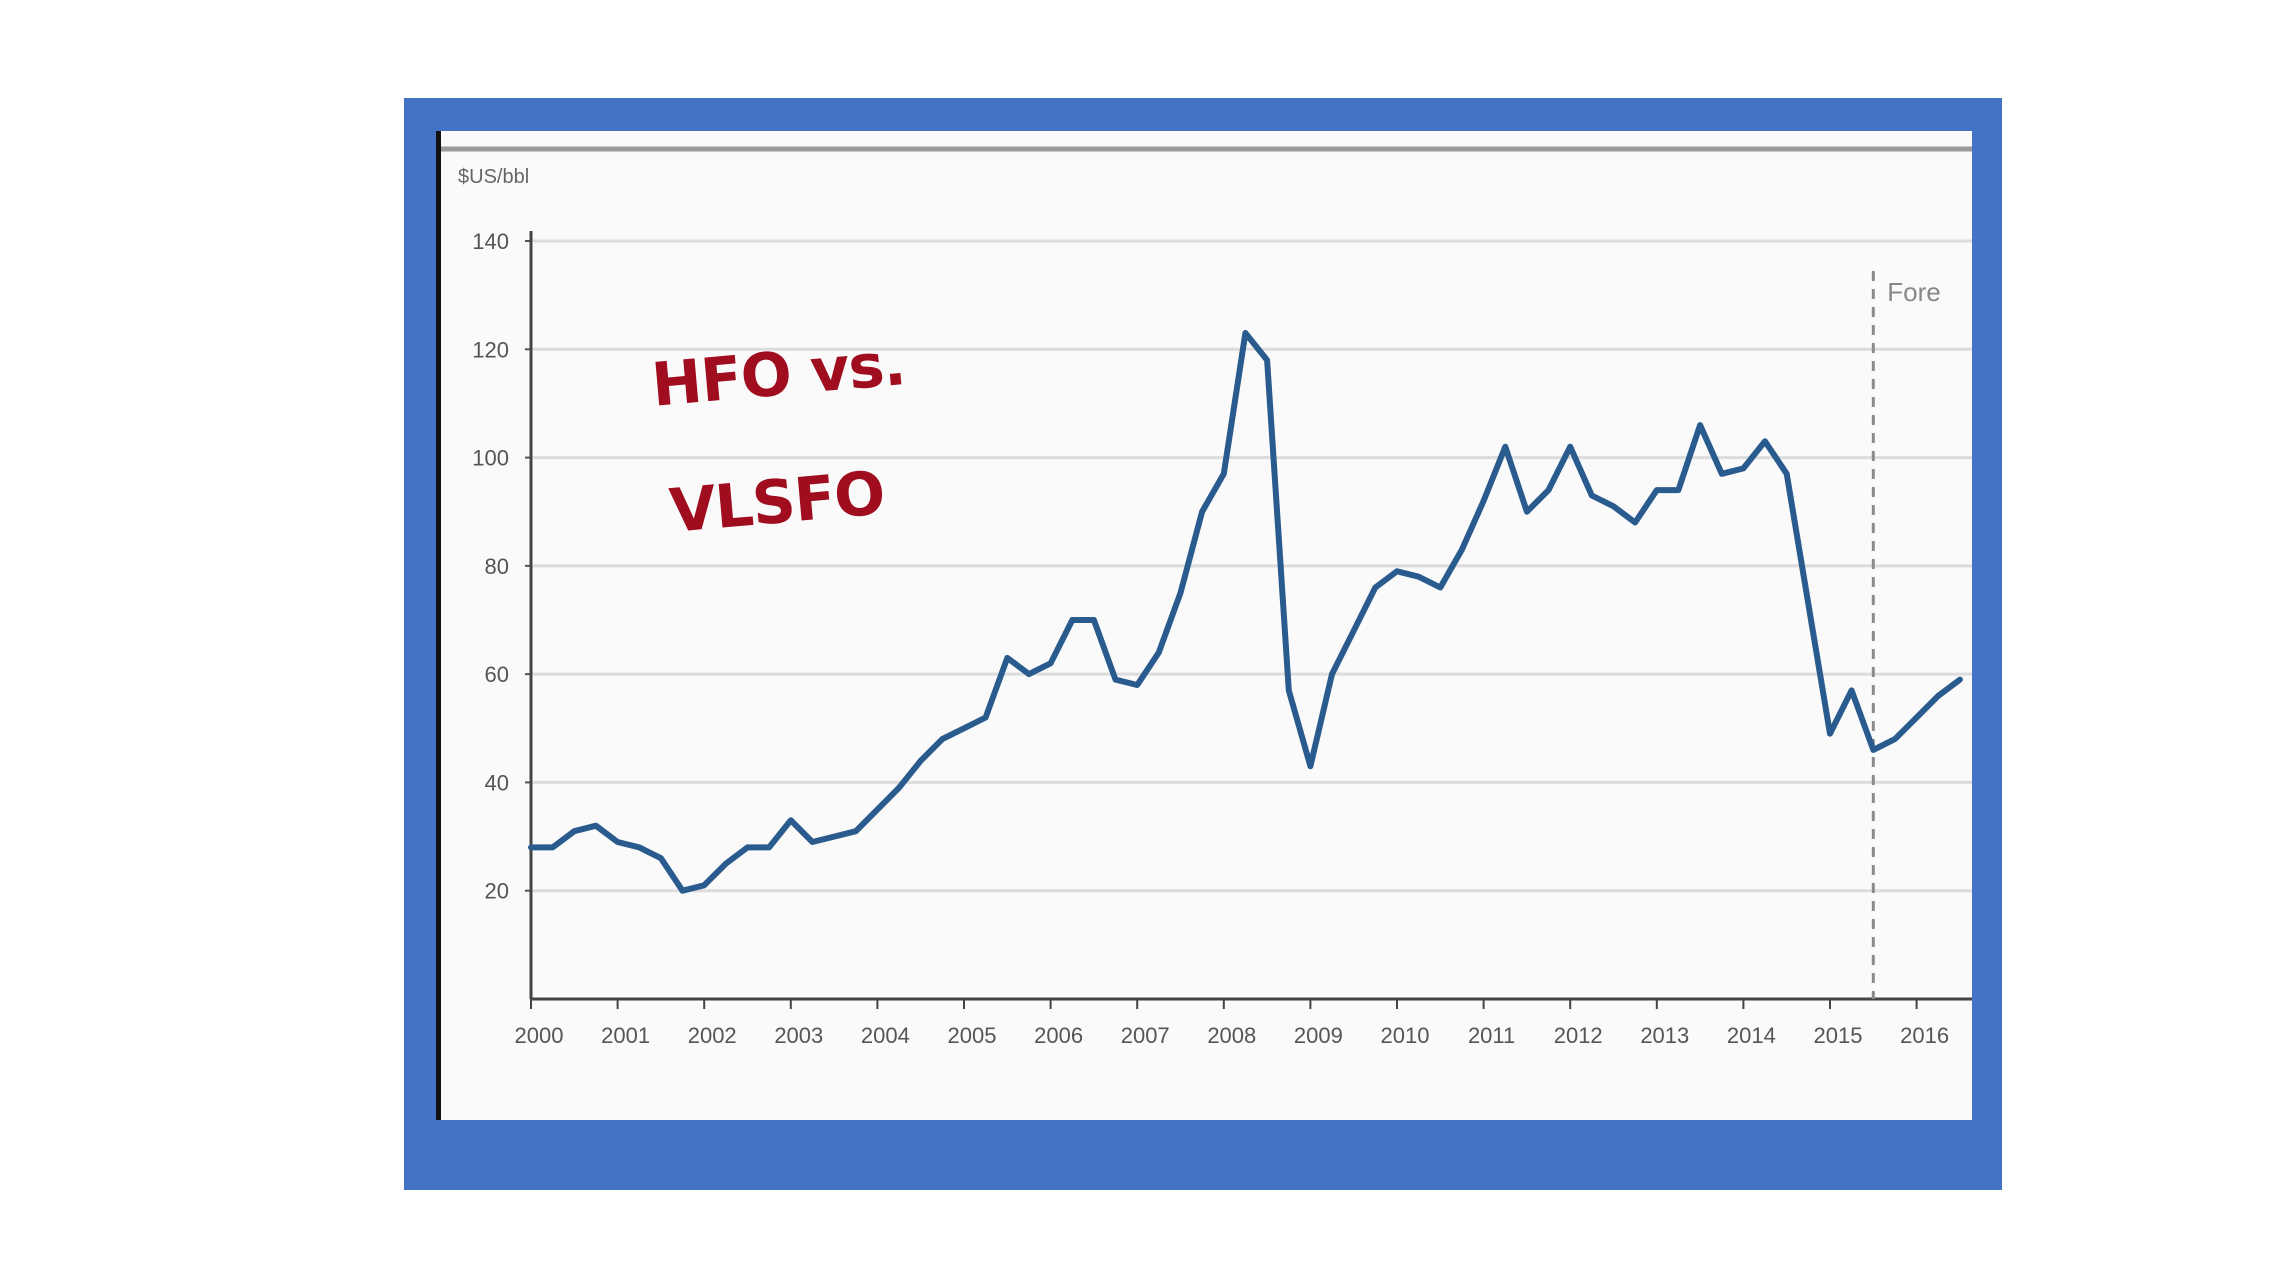 This screenshot has height=1284, width=2280. Describe the element at coordinates (798, 1035) in the screenshot. I see `x-tick-label: 2003` at that location.